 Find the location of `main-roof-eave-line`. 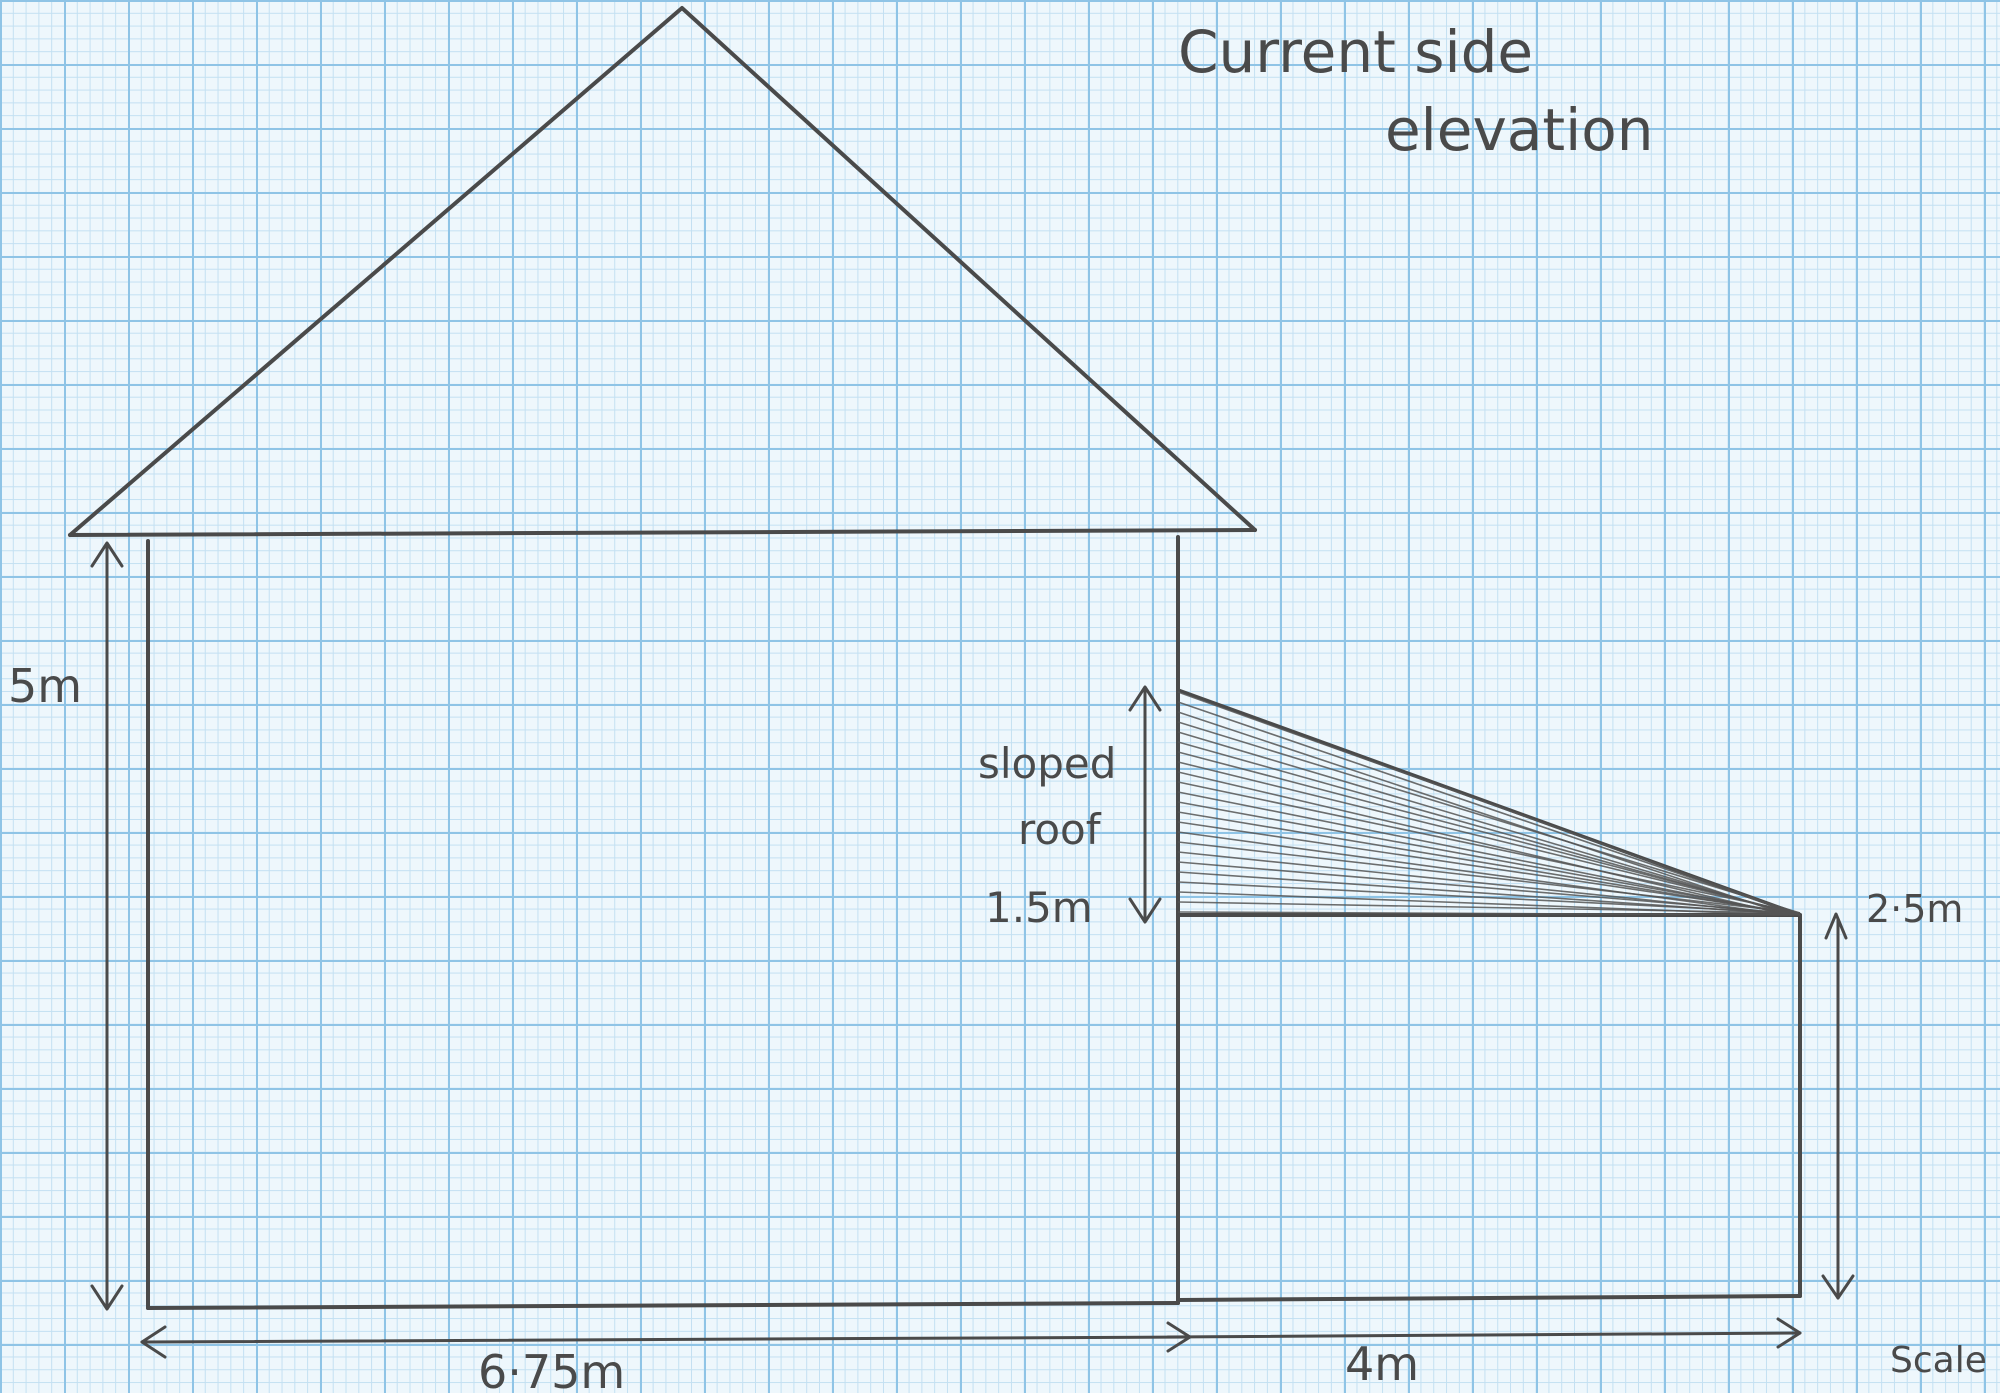

main-roof-eave-line is located at coordinates (662, 532).